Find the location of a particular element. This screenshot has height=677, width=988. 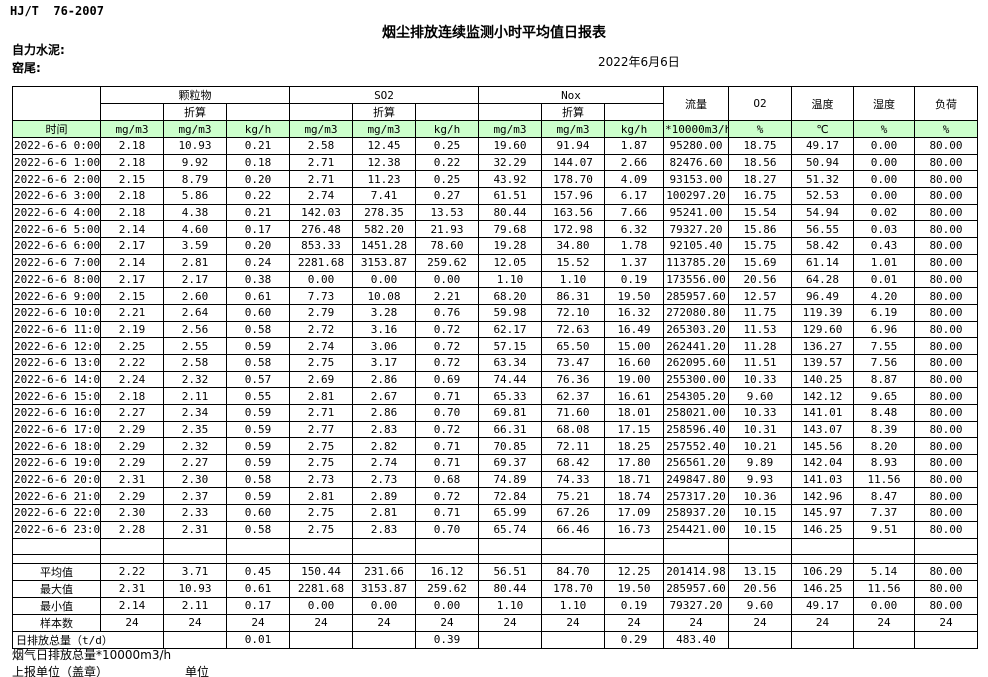

value-cell: 140.25 is located at coordinates (822, 379).